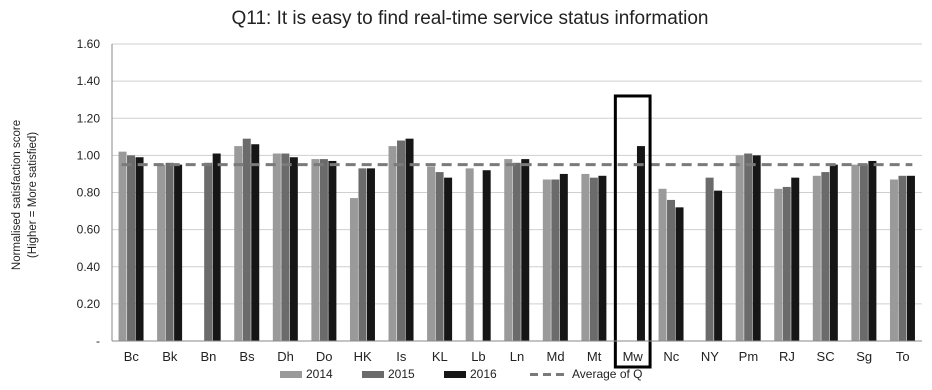 The width and height of the screenshot is (932, 390). What do you see at coordinates (710, 356) in the screenshot?
I see `x-tick-label: NY` at bounding box center [710, 356].